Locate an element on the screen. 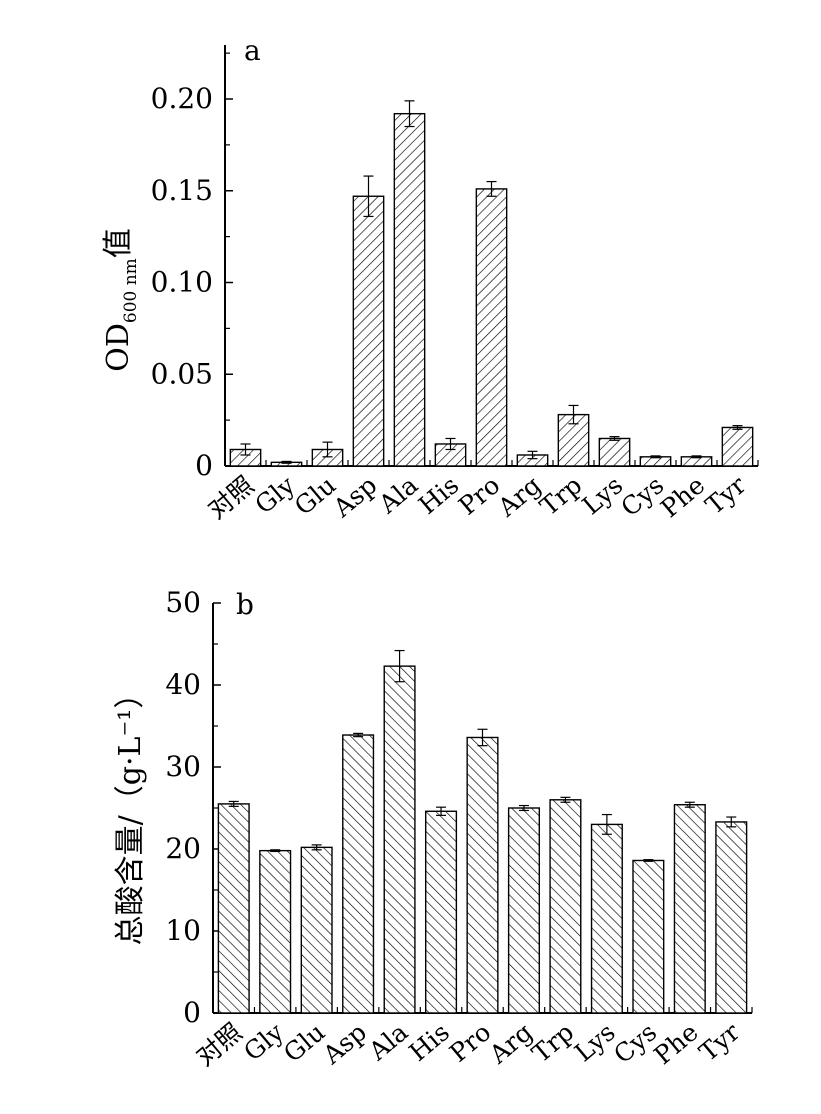  y-tick-label-a-1: 0.05 is located at coordinates (182, 373).